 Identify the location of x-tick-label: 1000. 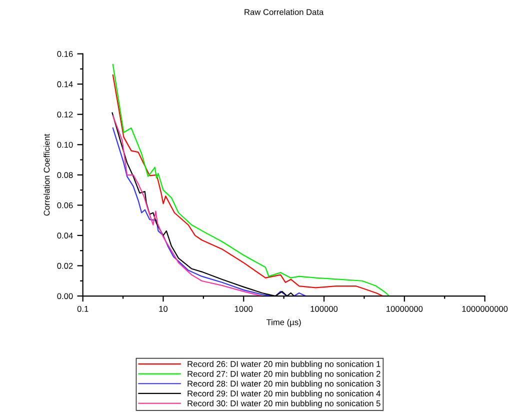
(243, 309).